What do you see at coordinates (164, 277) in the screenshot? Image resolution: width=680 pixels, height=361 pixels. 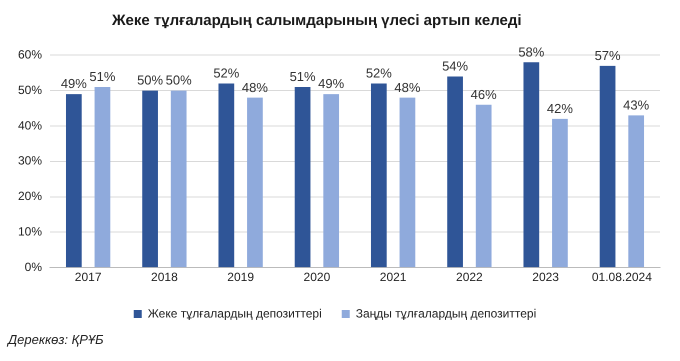 I see `x-tick-label: 2018` at bounding box center [164, 277].